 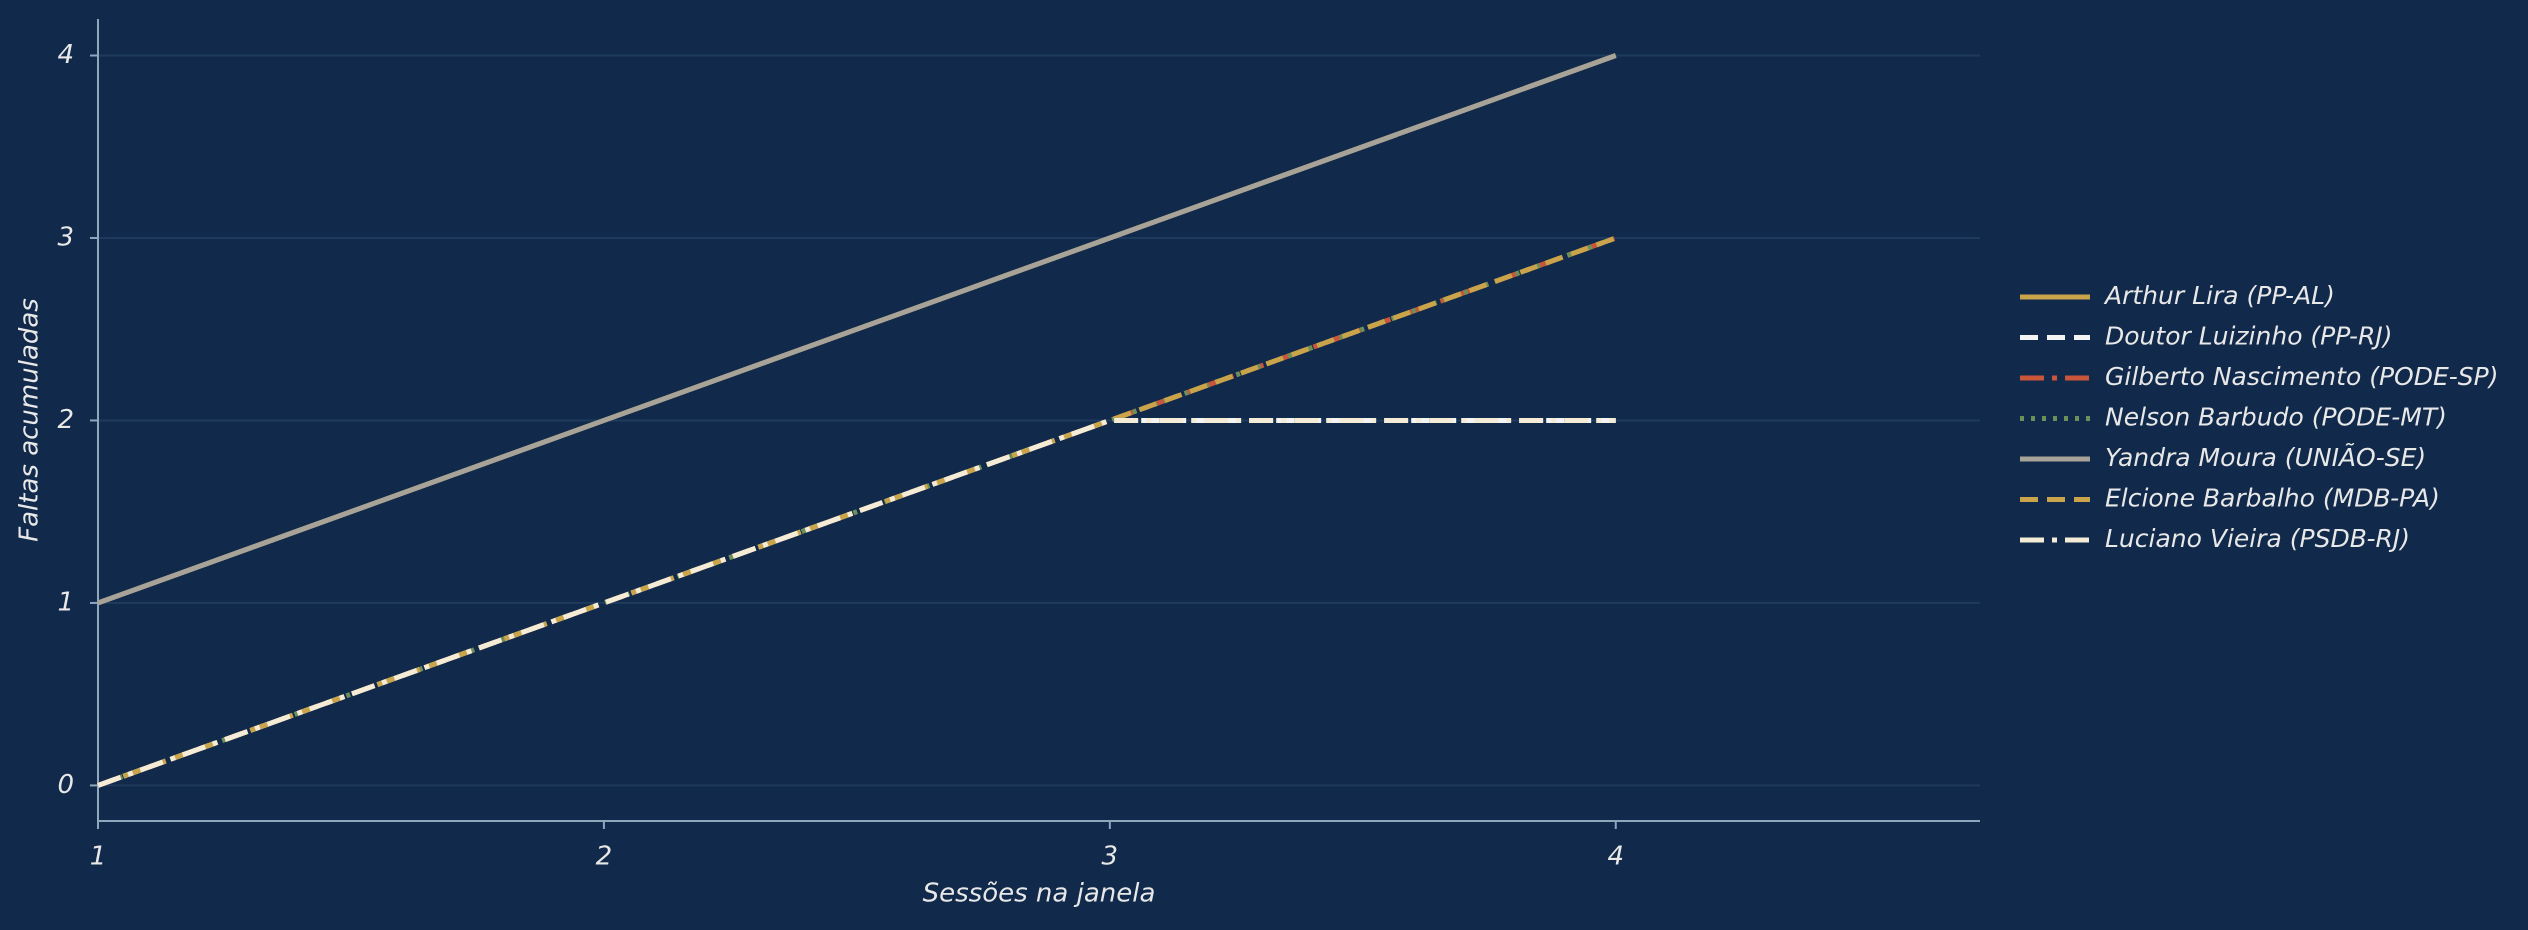 I want to click on legend-label: Yandra Moura (UNIÃO-SE), so click(x=2265, y=457).